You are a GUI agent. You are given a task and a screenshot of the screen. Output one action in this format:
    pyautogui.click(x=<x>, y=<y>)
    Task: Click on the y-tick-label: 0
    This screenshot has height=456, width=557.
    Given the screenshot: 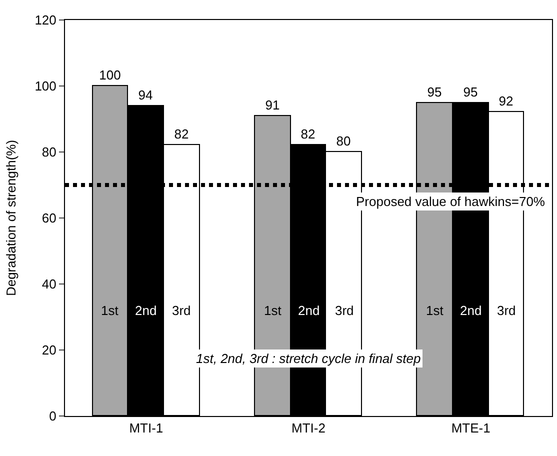 What is the action you would take?
    pyautogui.click(x=52, y=416)
    